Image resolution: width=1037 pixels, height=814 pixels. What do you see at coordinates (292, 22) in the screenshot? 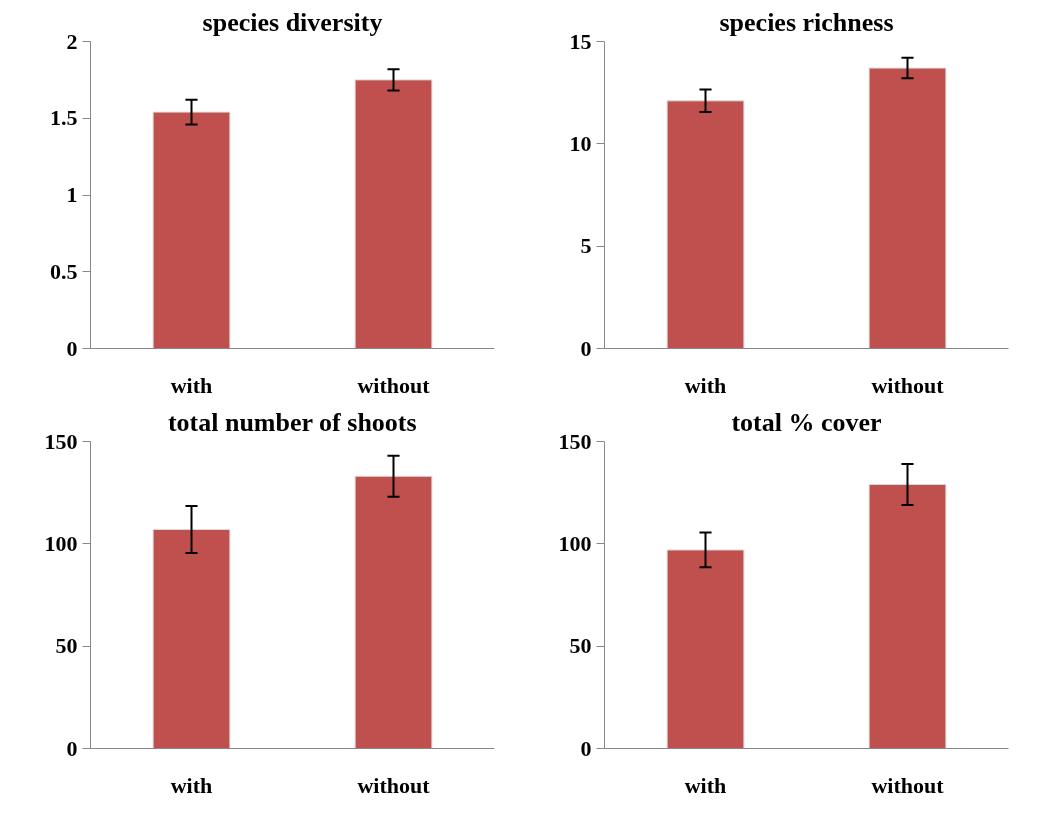
I see `chart-title: species diversity` at bounding box center [292, 22].